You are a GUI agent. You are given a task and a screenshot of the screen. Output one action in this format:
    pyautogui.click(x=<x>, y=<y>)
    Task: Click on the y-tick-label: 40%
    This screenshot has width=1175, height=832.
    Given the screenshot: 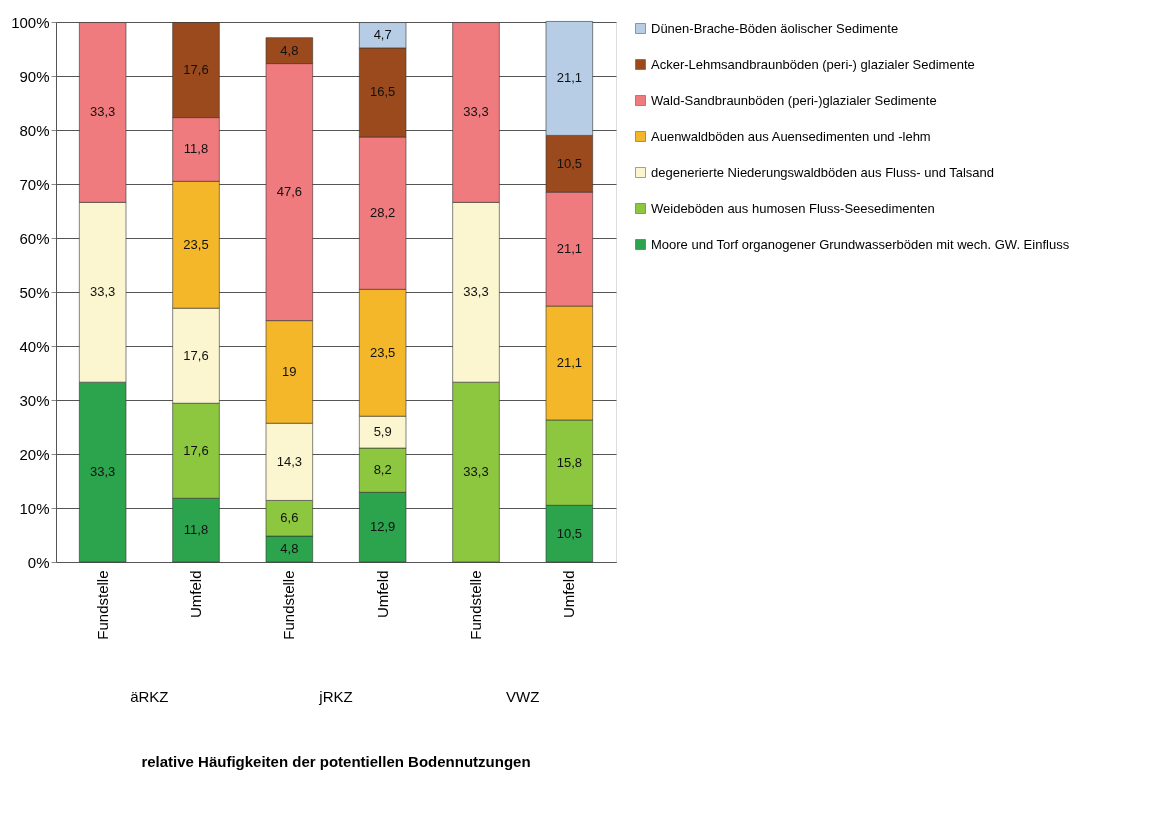 What is the action you would take?
    pyautogui.click(x=34, y=346)
    